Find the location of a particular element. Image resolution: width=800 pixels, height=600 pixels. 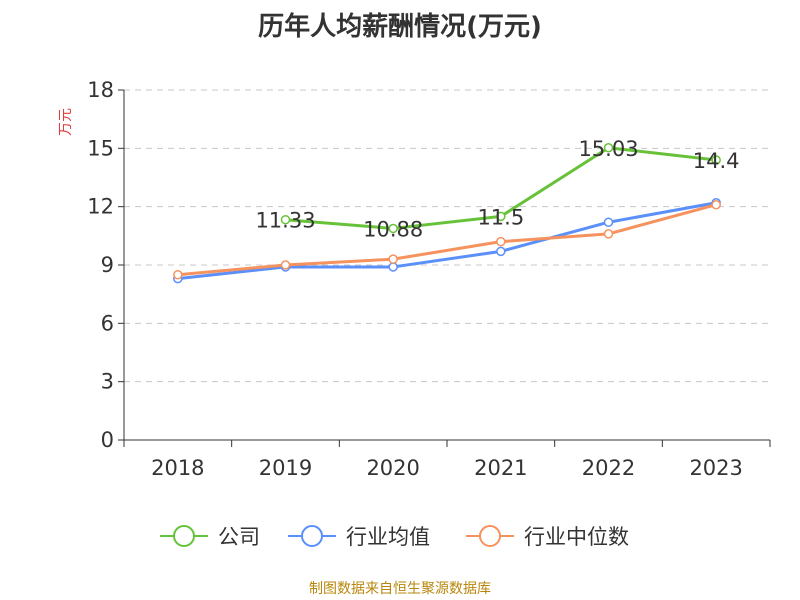

y-tick-label: 3 is located at coordinates (107, 382).